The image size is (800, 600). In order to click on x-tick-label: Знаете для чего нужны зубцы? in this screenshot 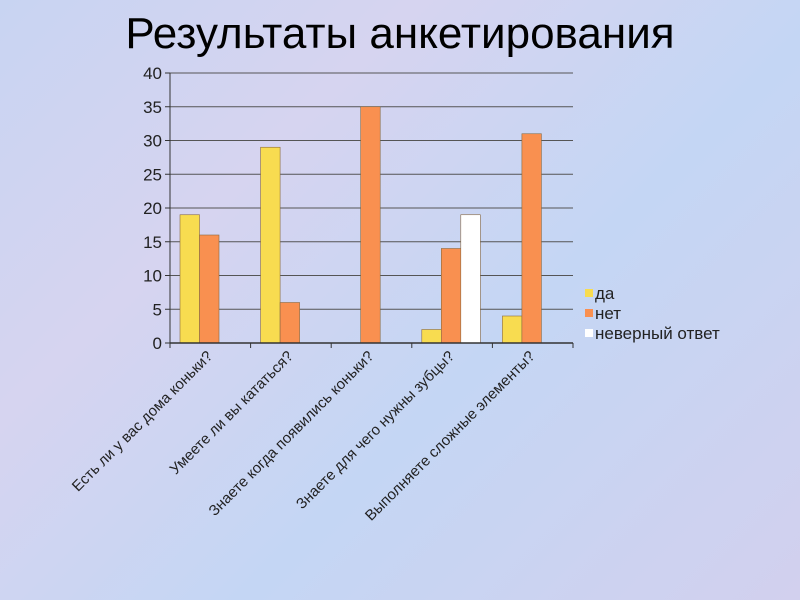, I will do `click(375, 430)`.